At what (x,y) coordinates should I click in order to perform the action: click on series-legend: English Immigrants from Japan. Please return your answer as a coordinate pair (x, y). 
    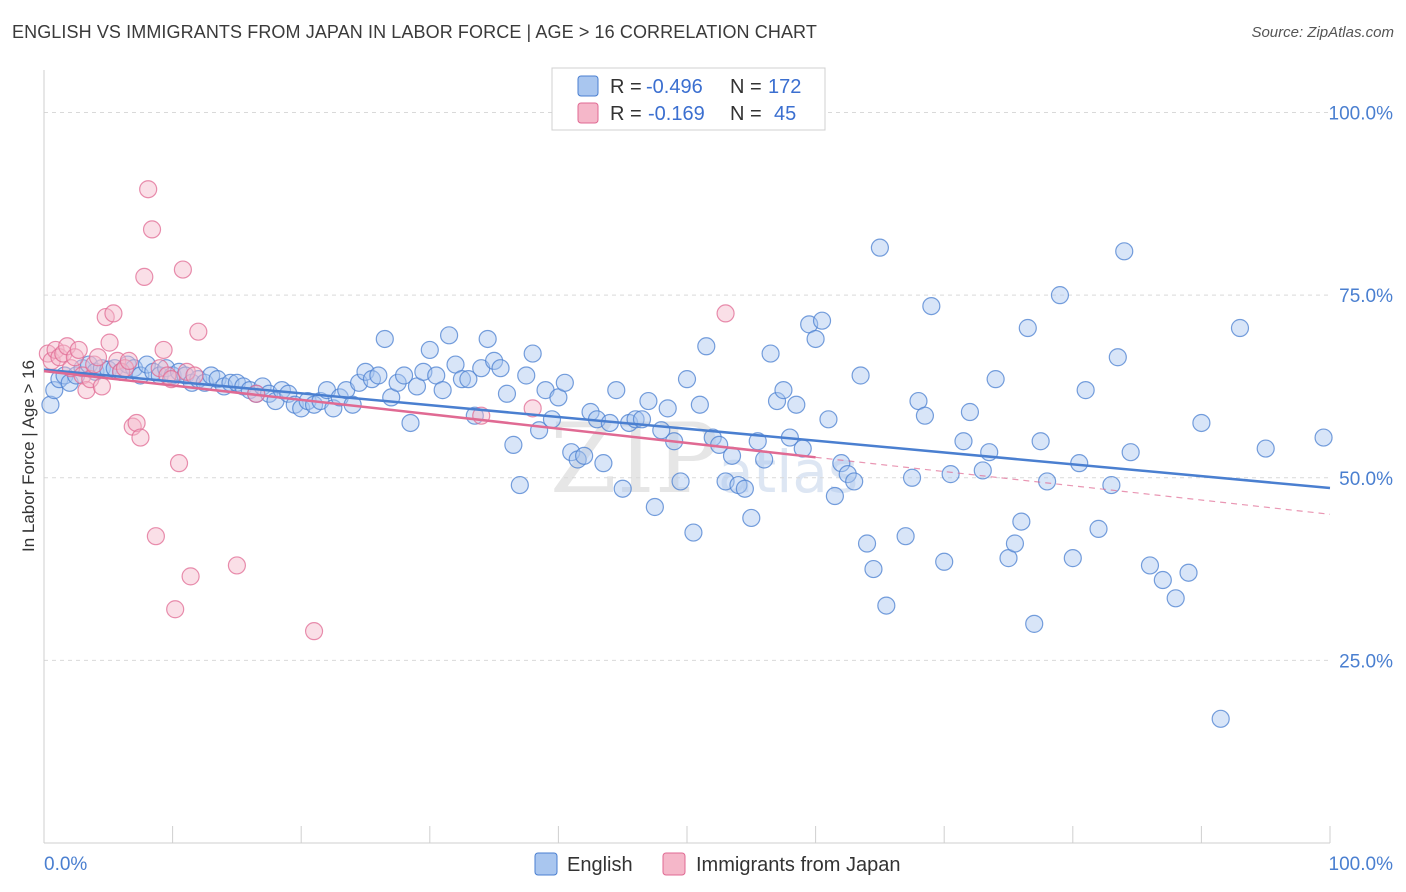
    Looking at the image, I should click on (717, 864).